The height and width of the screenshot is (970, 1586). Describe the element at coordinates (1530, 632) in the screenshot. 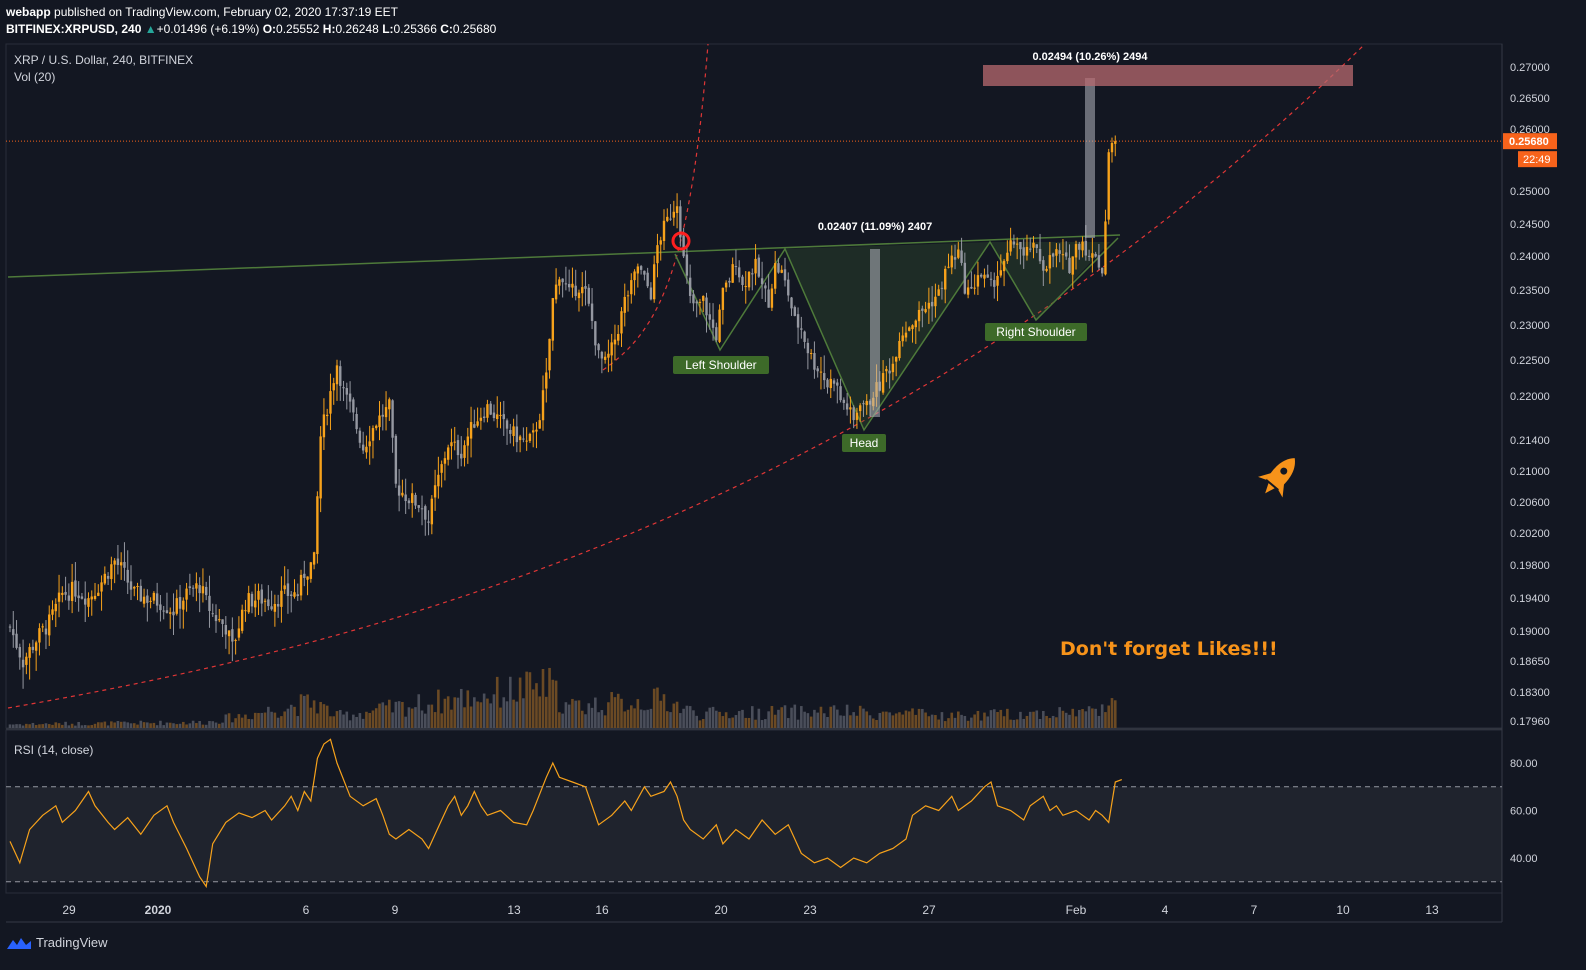

I see `price-tick: 0.19000` at that location.